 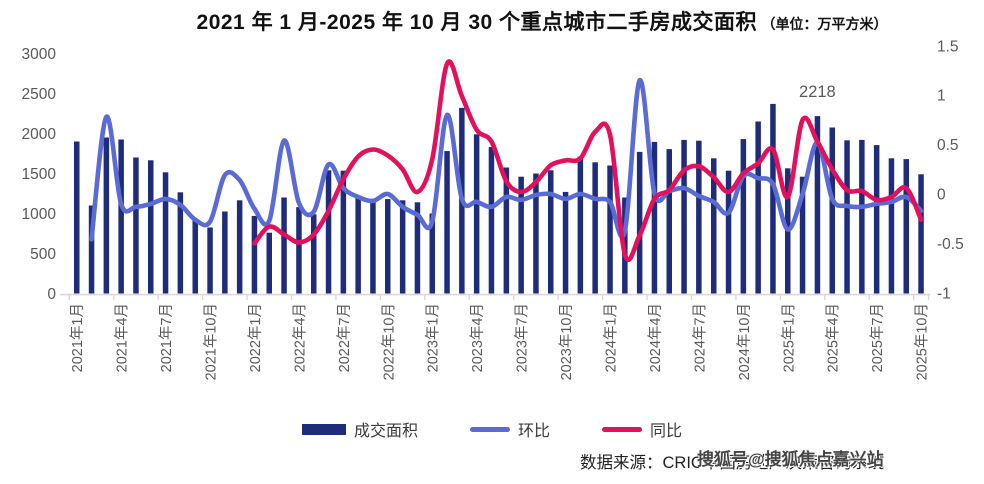 I want to click on legend-item-mom: 环比, so click(x=509, y=429).